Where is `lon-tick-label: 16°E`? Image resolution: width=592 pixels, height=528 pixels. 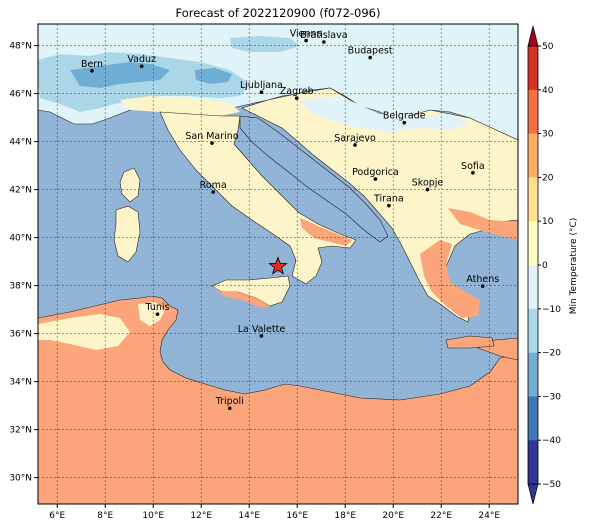
lon-tick-label: 16°E is located at coordinates (297, 516).